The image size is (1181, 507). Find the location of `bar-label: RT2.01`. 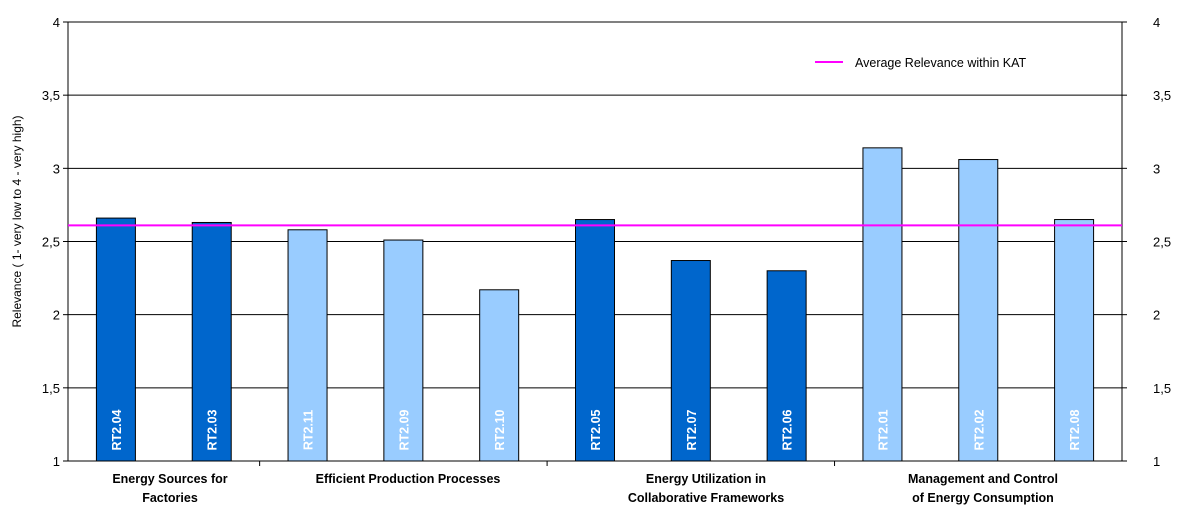

bar-label: RT2.01 is located at coordinates (883, 429).